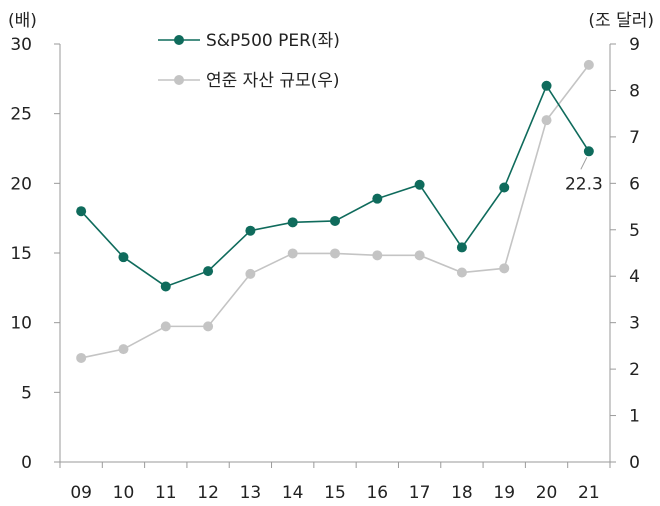  What do you see at coordinates (21, 184) in the screenshot?
I see `y-left-tick-label: 20` at bounding box center [21, 184].